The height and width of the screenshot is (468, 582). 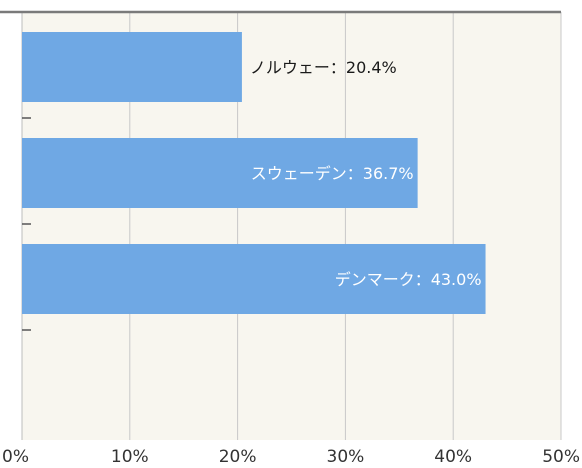 What do you see at coordinates (408, 279) in the screenshot?
I see `bar-data-label: デンマーク：43.0%` at bounding box center [408, 279].